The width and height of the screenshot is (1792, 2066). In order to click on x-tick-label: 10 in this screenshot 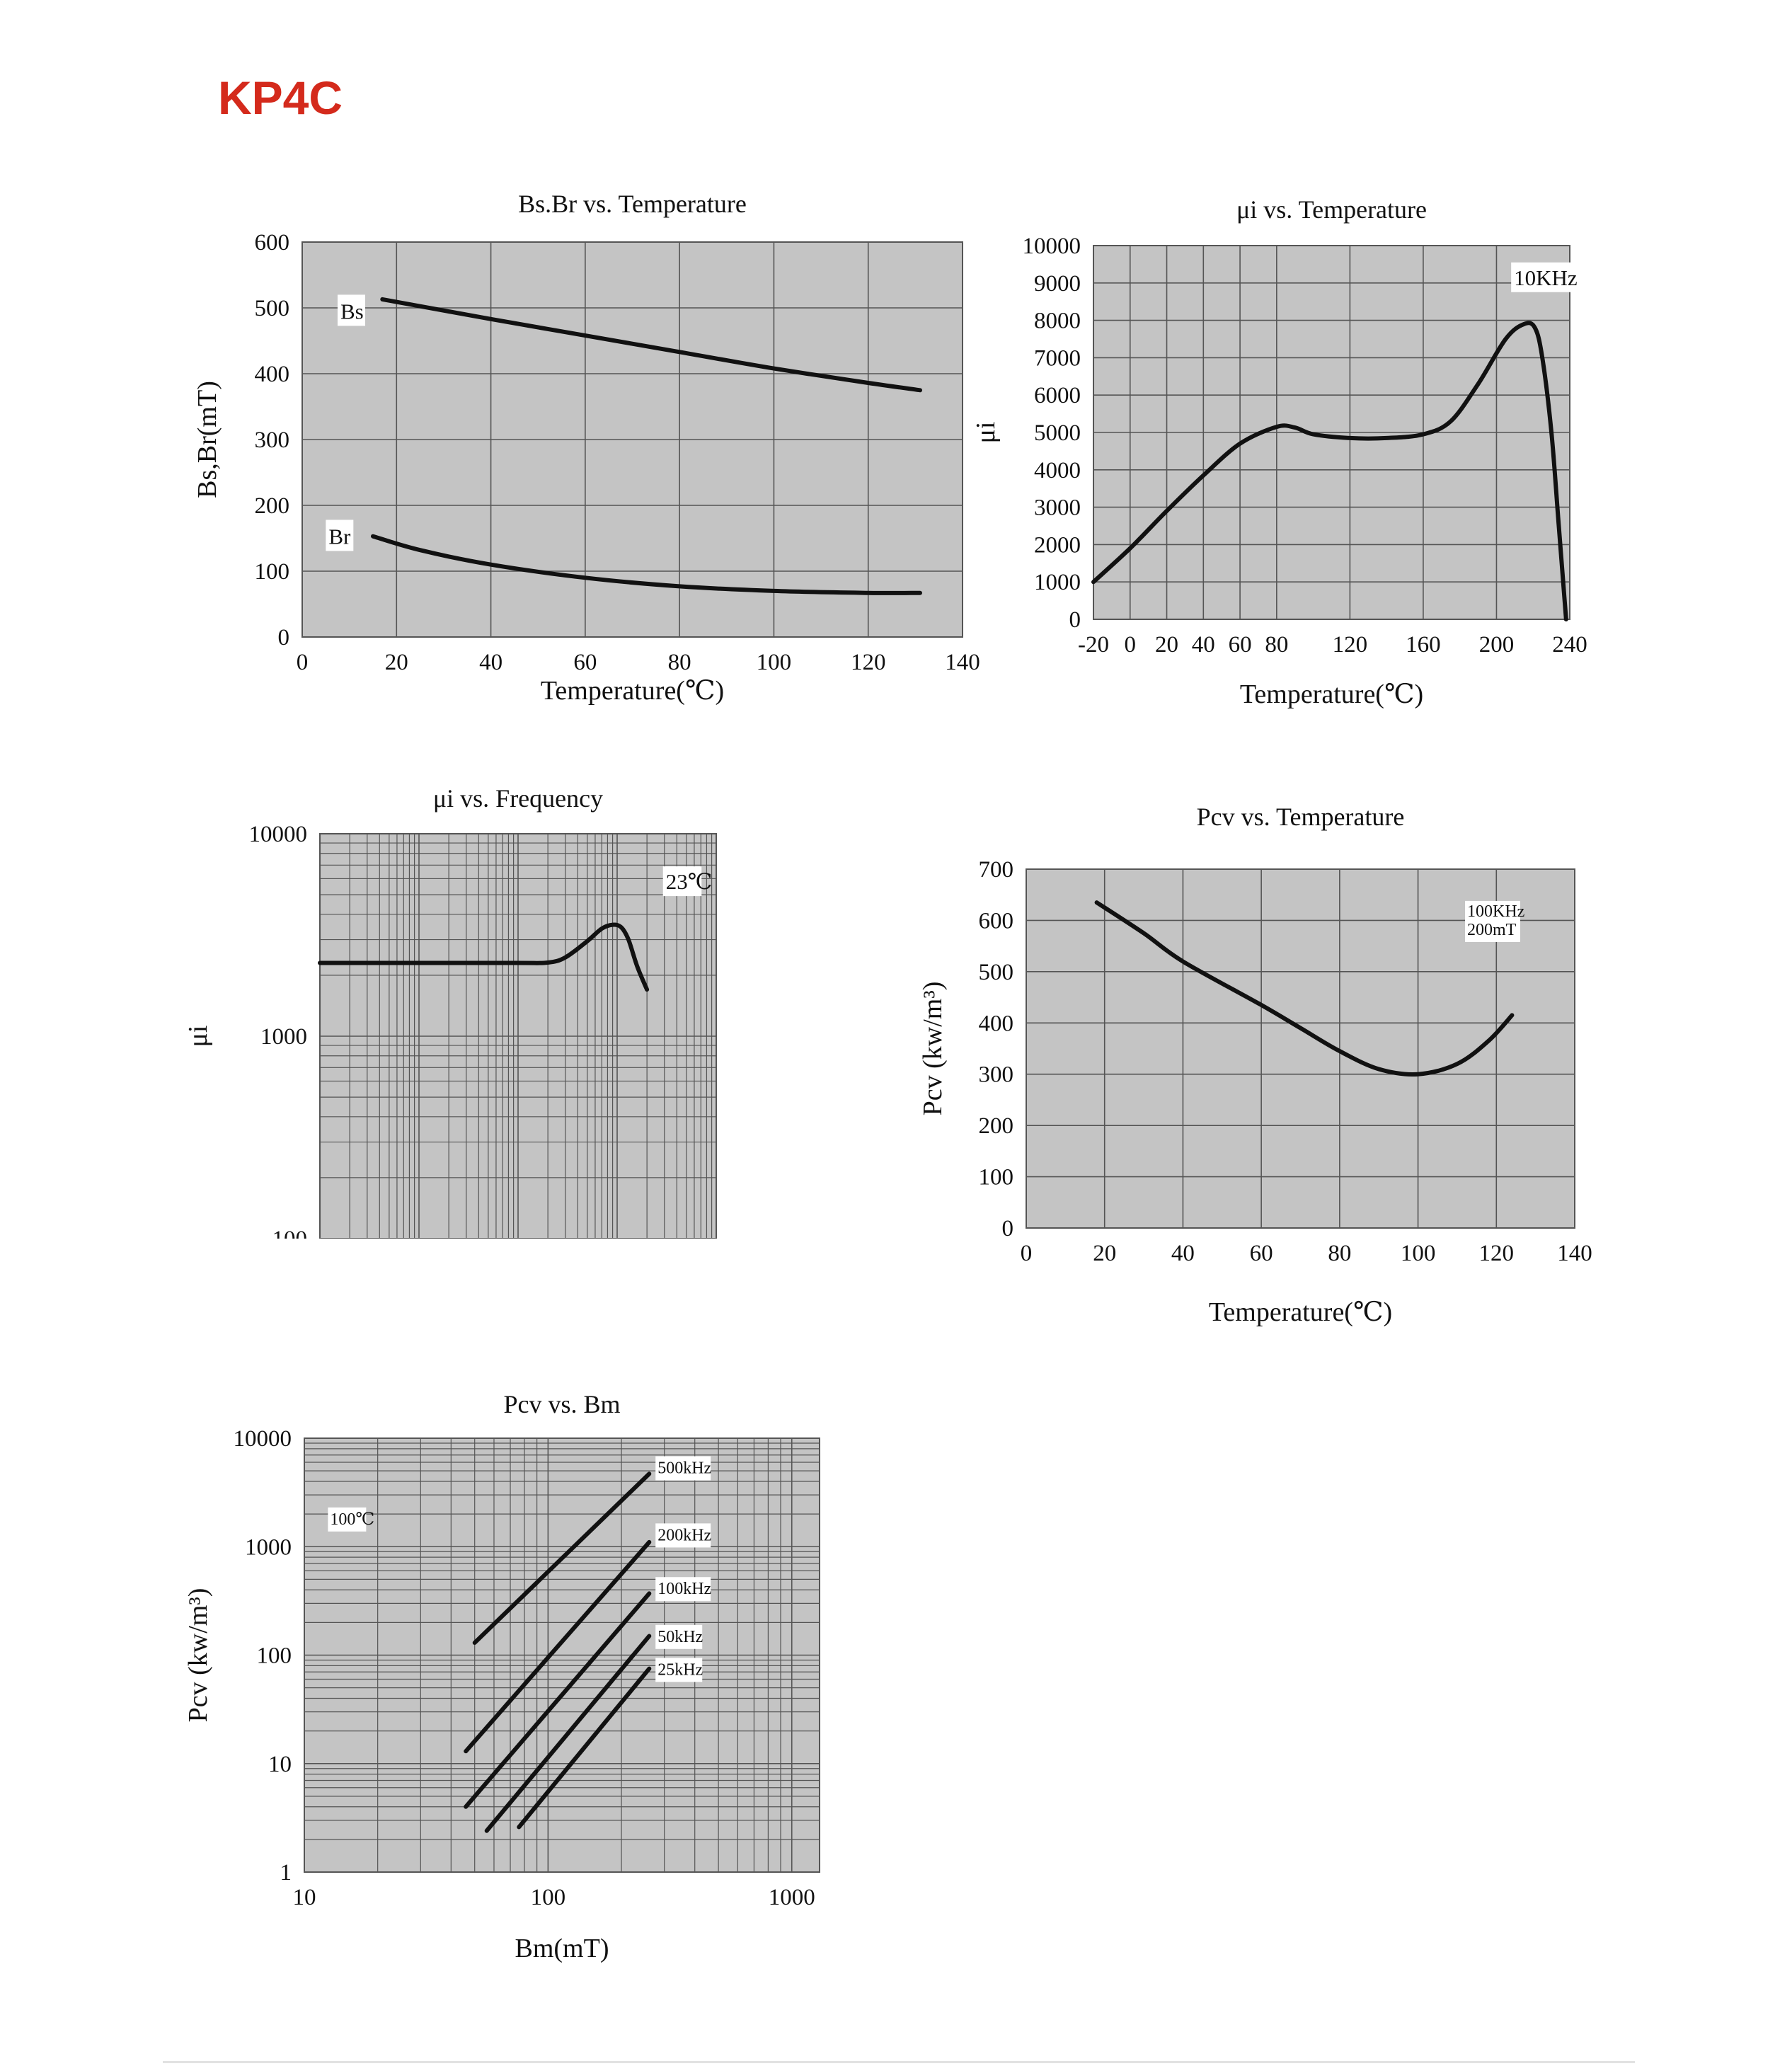, I will do `click(304, 1897)`.